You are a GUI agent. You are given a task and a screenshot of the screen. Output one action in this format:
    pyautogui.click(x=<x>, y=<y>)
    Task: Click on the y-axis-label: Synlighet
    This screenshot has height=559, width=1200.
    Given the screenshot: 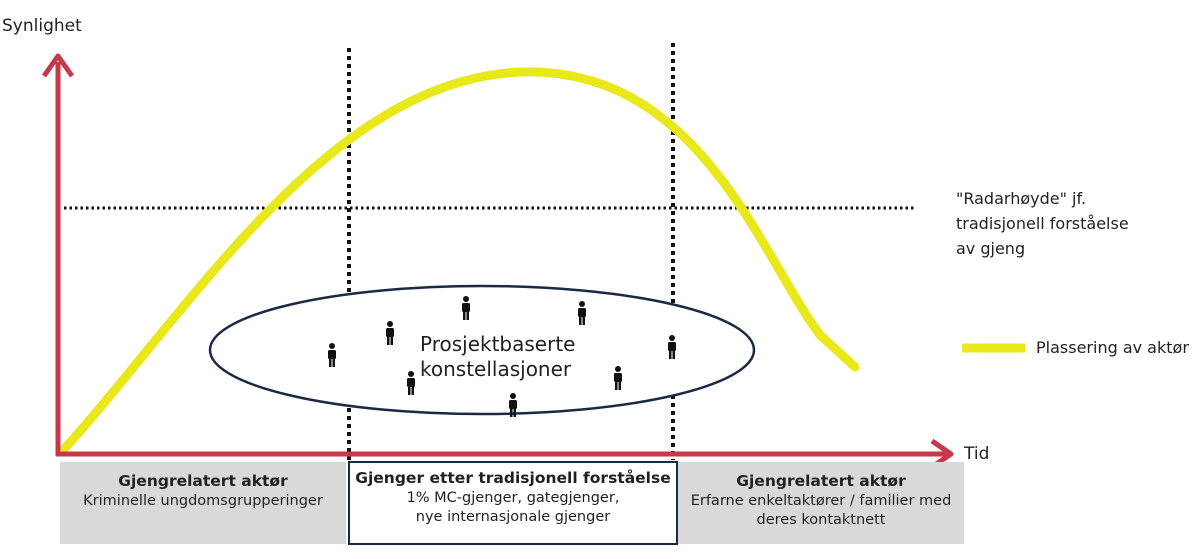 What is the action you would take?
    pyautogui.click(x=42, y=26)
    